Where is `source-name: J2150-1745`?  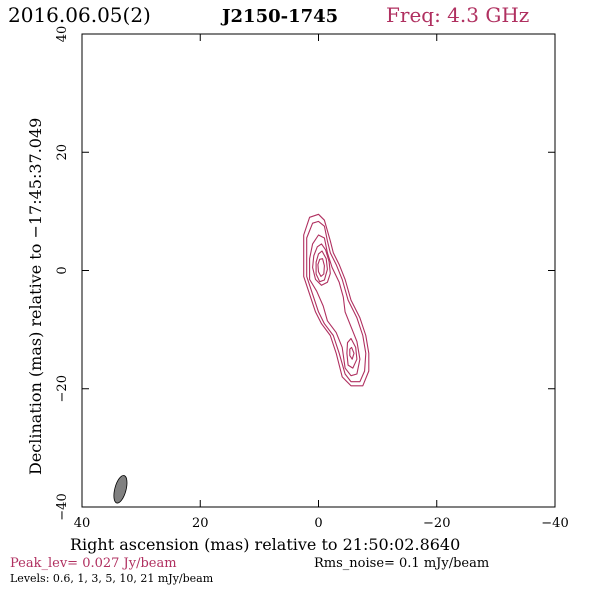
source-name: J2150-1745 is located at coordinates (279, 16).